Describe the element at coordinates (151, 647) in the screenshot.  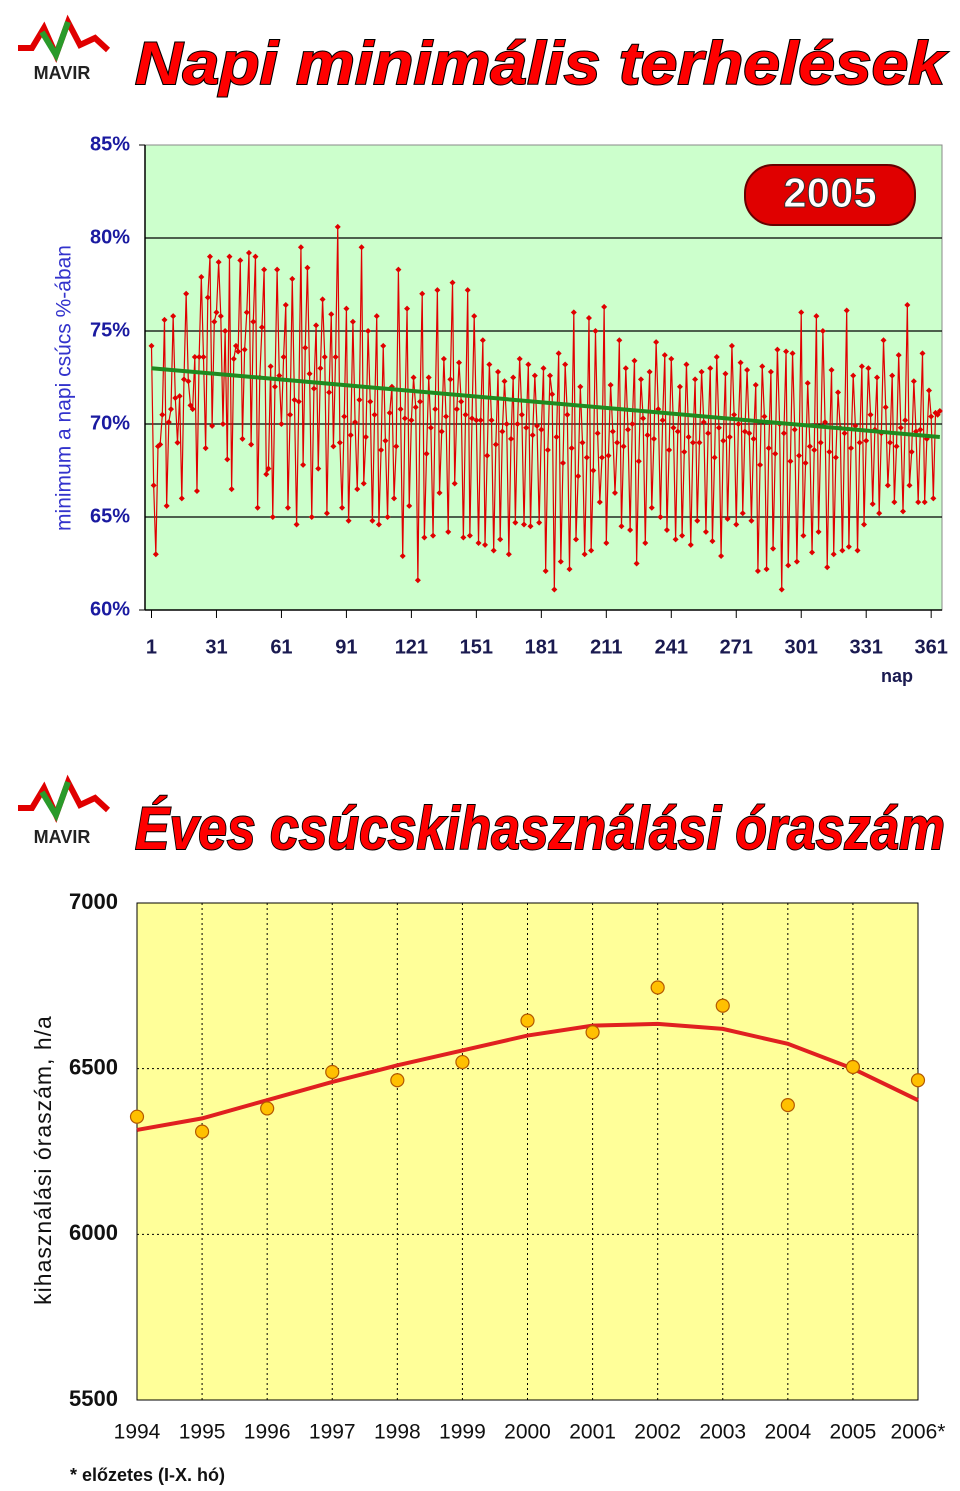
I see `x-tick-label: 1` at that location.